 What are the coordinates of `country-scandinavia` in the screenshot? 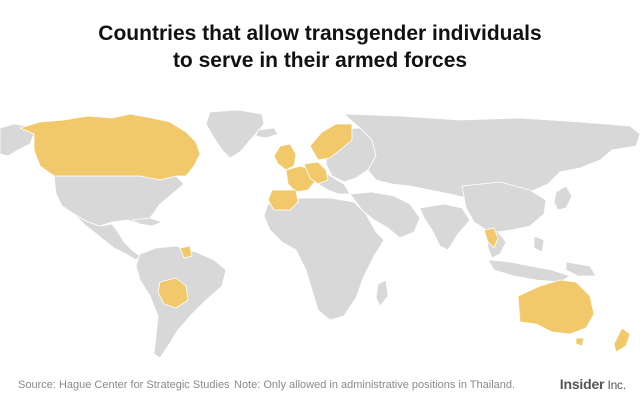 It's located at (331, 142).